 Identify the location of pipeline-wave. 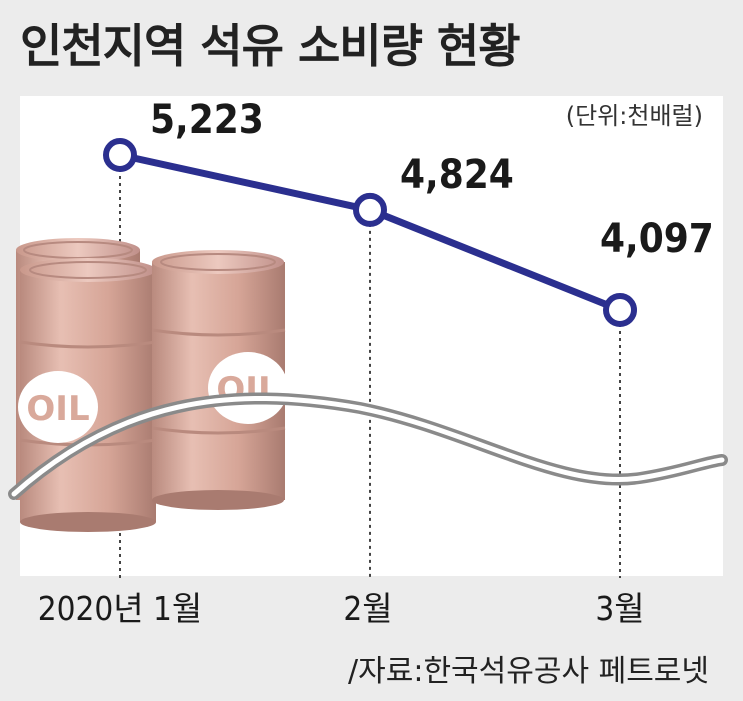
(368, 446).